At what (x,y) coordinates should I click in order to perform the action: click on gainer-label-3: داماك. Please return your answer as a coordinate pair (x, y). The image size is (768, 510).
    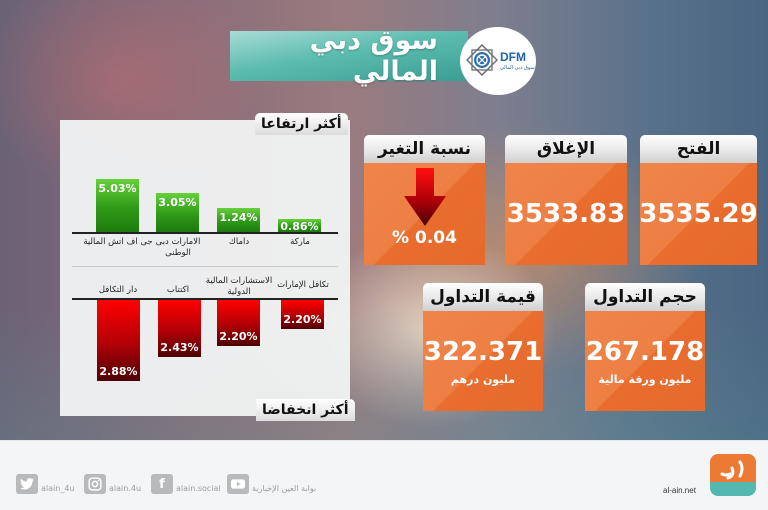
    Looking at the image, I should click on (239, 242).